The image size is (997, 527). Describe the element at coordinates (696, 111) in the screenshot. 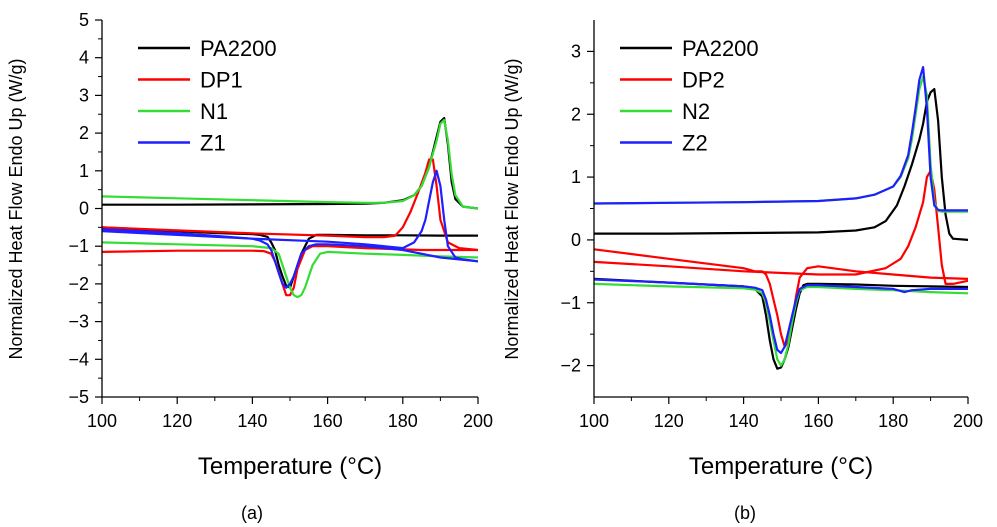

I see `legend-label: N2` at that location.